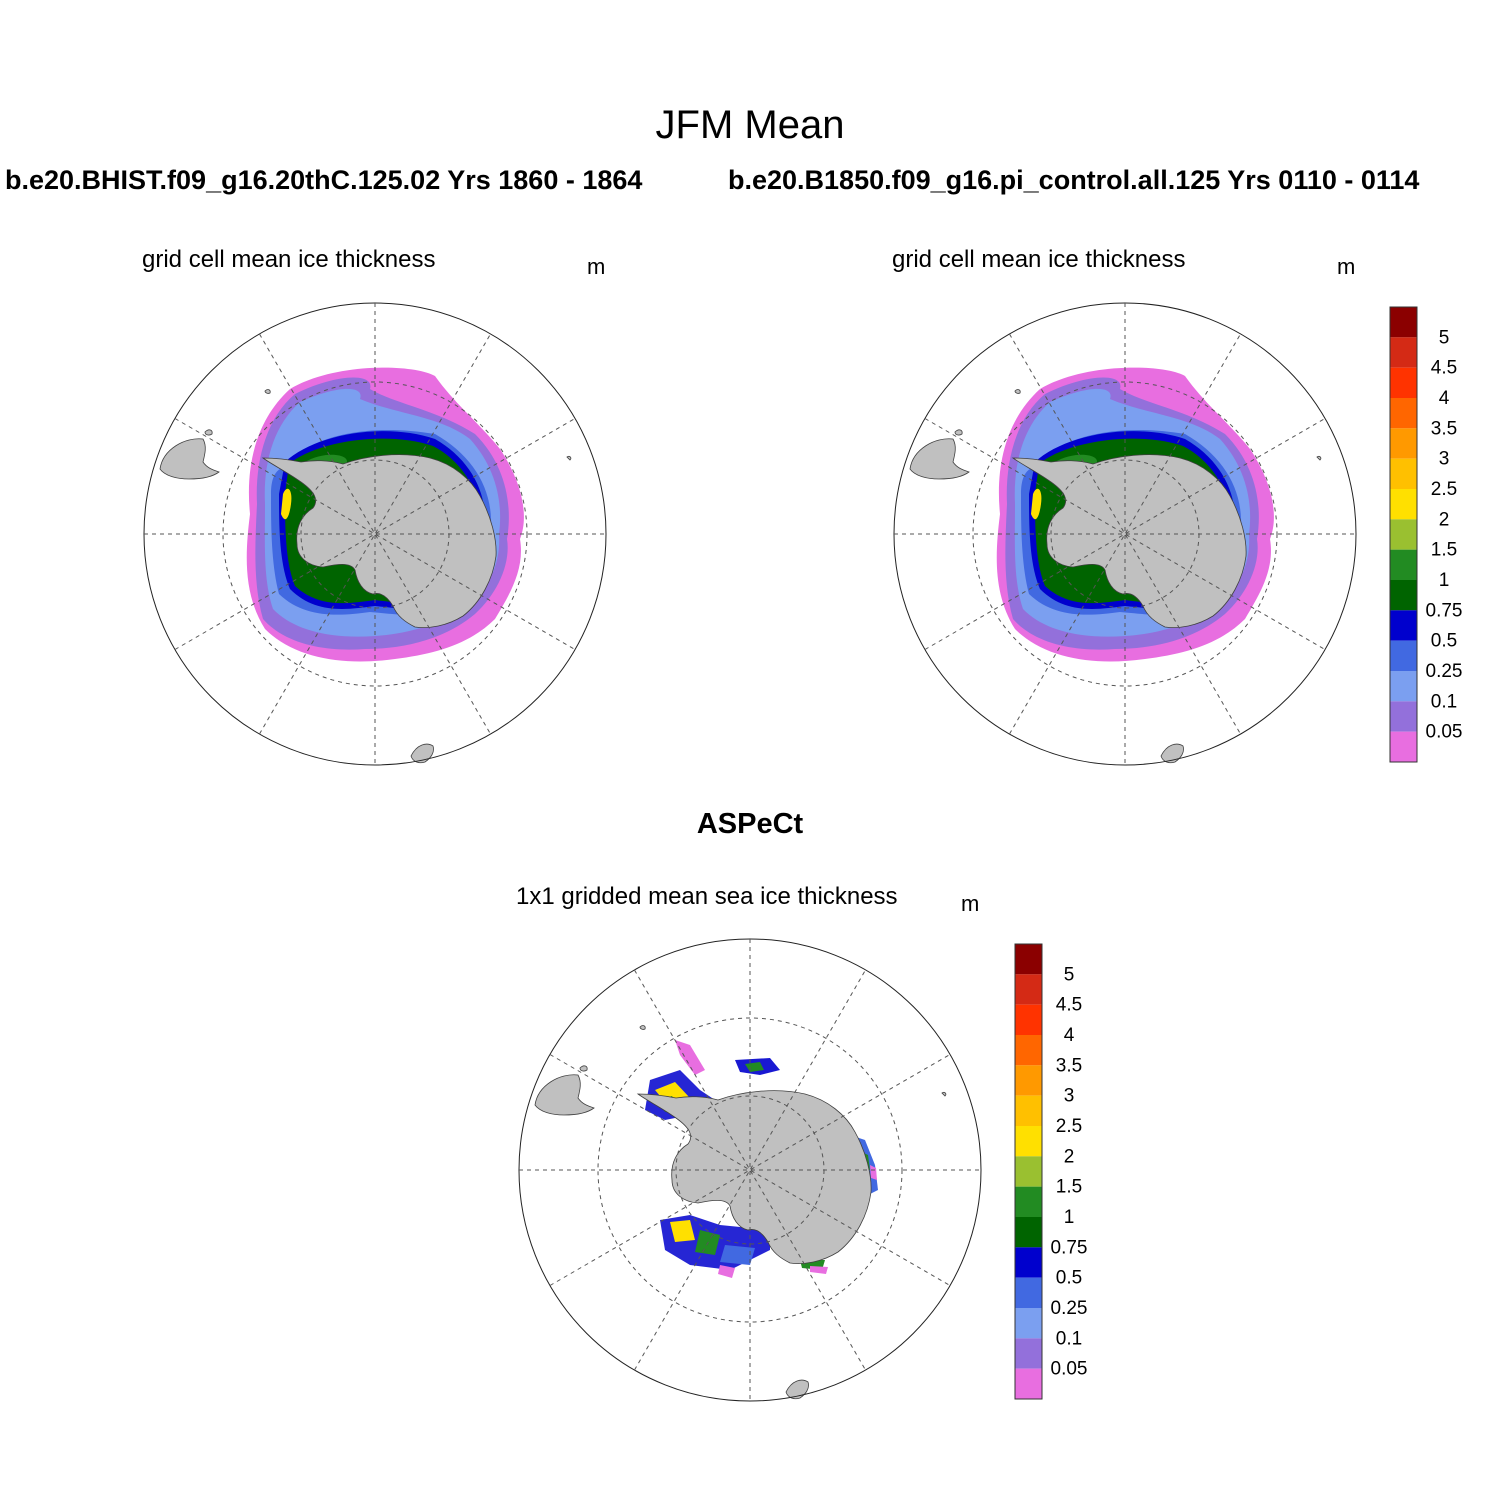 The height and width of the screenshot is (1500, 1500). Describe the element at coordinates (1069, 1278) in the screenshot. I see `colorbar-bottom-tick-label: 0.5` at that location.